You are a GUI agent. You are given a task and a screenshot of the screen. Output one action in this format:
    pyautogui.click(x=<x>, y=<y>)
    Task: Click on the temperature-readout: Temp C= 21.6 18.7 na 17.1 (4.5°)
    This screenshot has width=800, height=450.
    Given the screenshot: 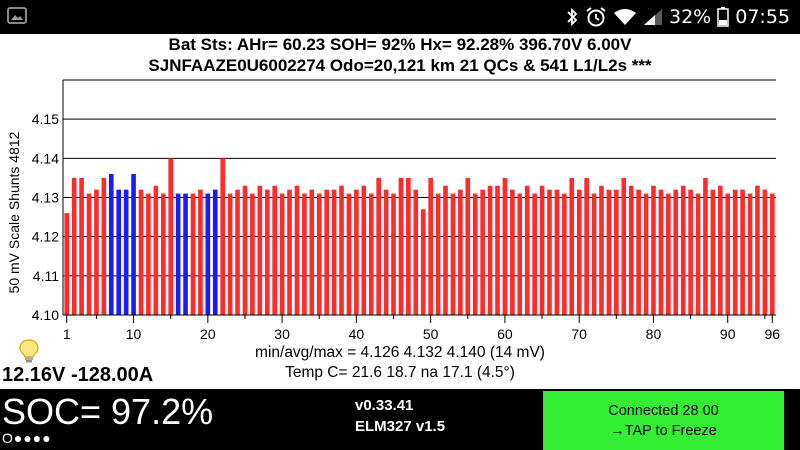 What is the action you would take?
    pyautogui.click(x=400, y=372)
    